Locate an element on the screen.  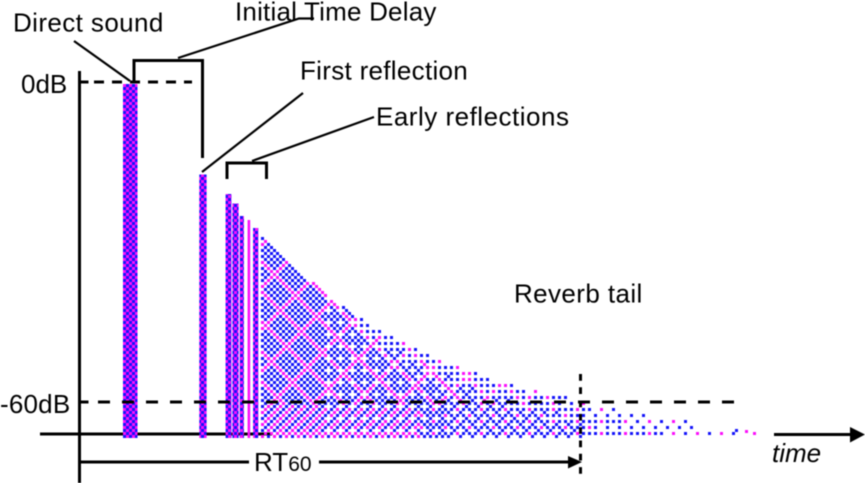
svg-text: Early reflections is located at coordinates (472, 117).